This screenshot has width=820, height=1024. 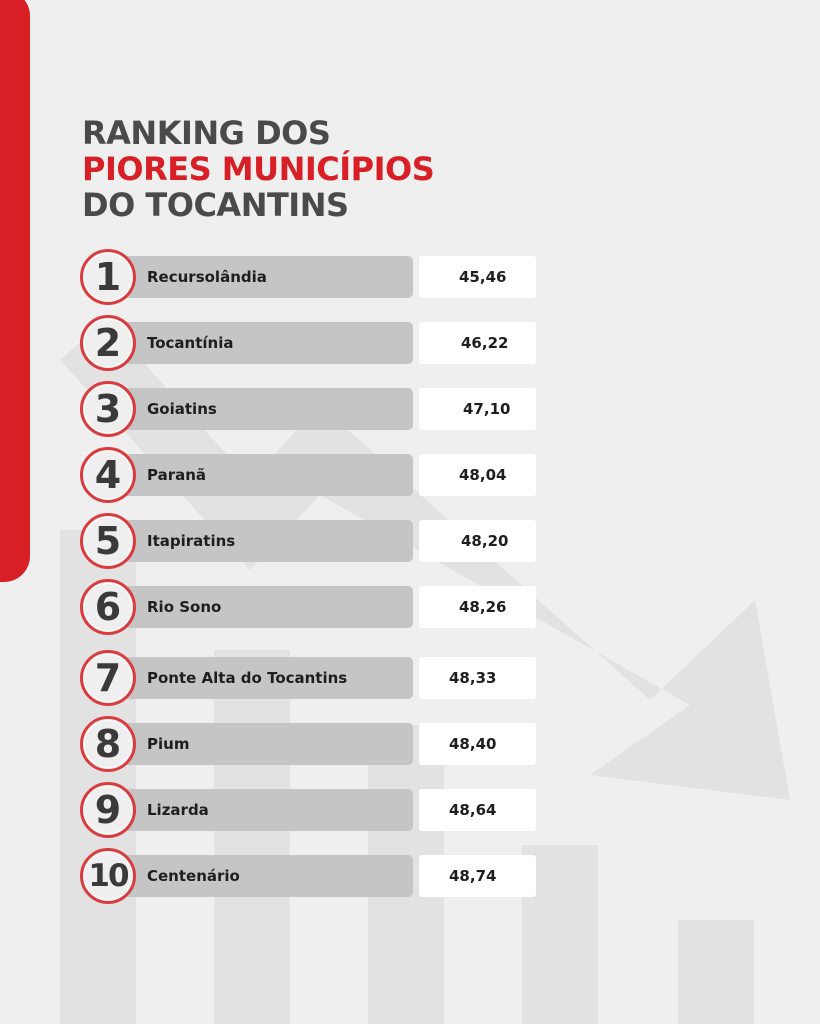 I want to click on municipality-name: Ponte Alta do Tocantins, so click(x=247, y=678).